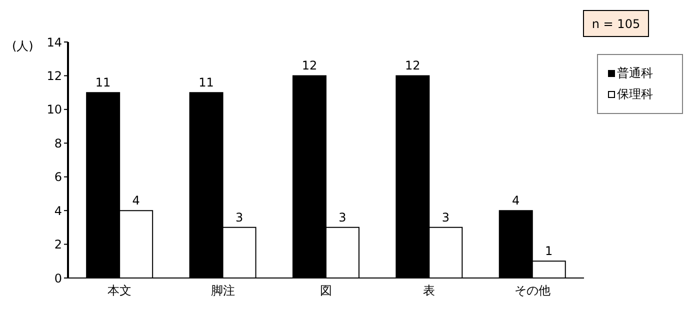 The height and width of the screenshot is (326, 691). I want to click on legend-label: 普通科, so click(635, 73).